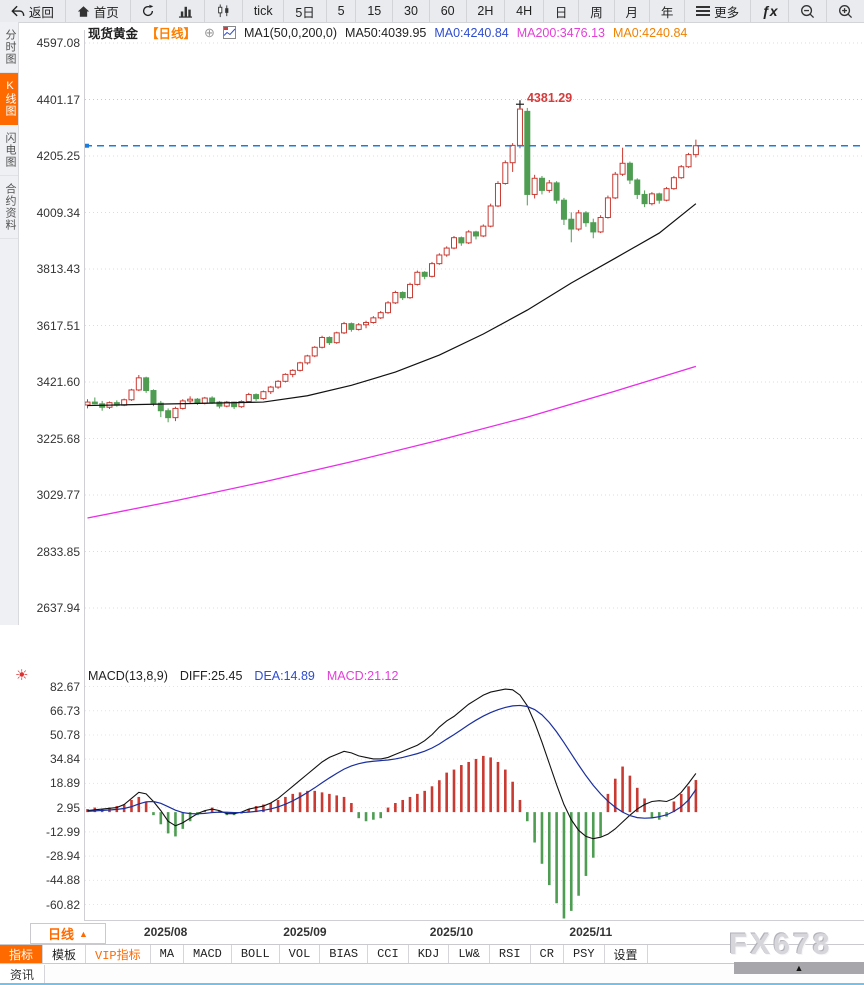 This screenshot has height=985, width=864. I want to click on indicator-tab-设置: 设置, so click(626, 954).